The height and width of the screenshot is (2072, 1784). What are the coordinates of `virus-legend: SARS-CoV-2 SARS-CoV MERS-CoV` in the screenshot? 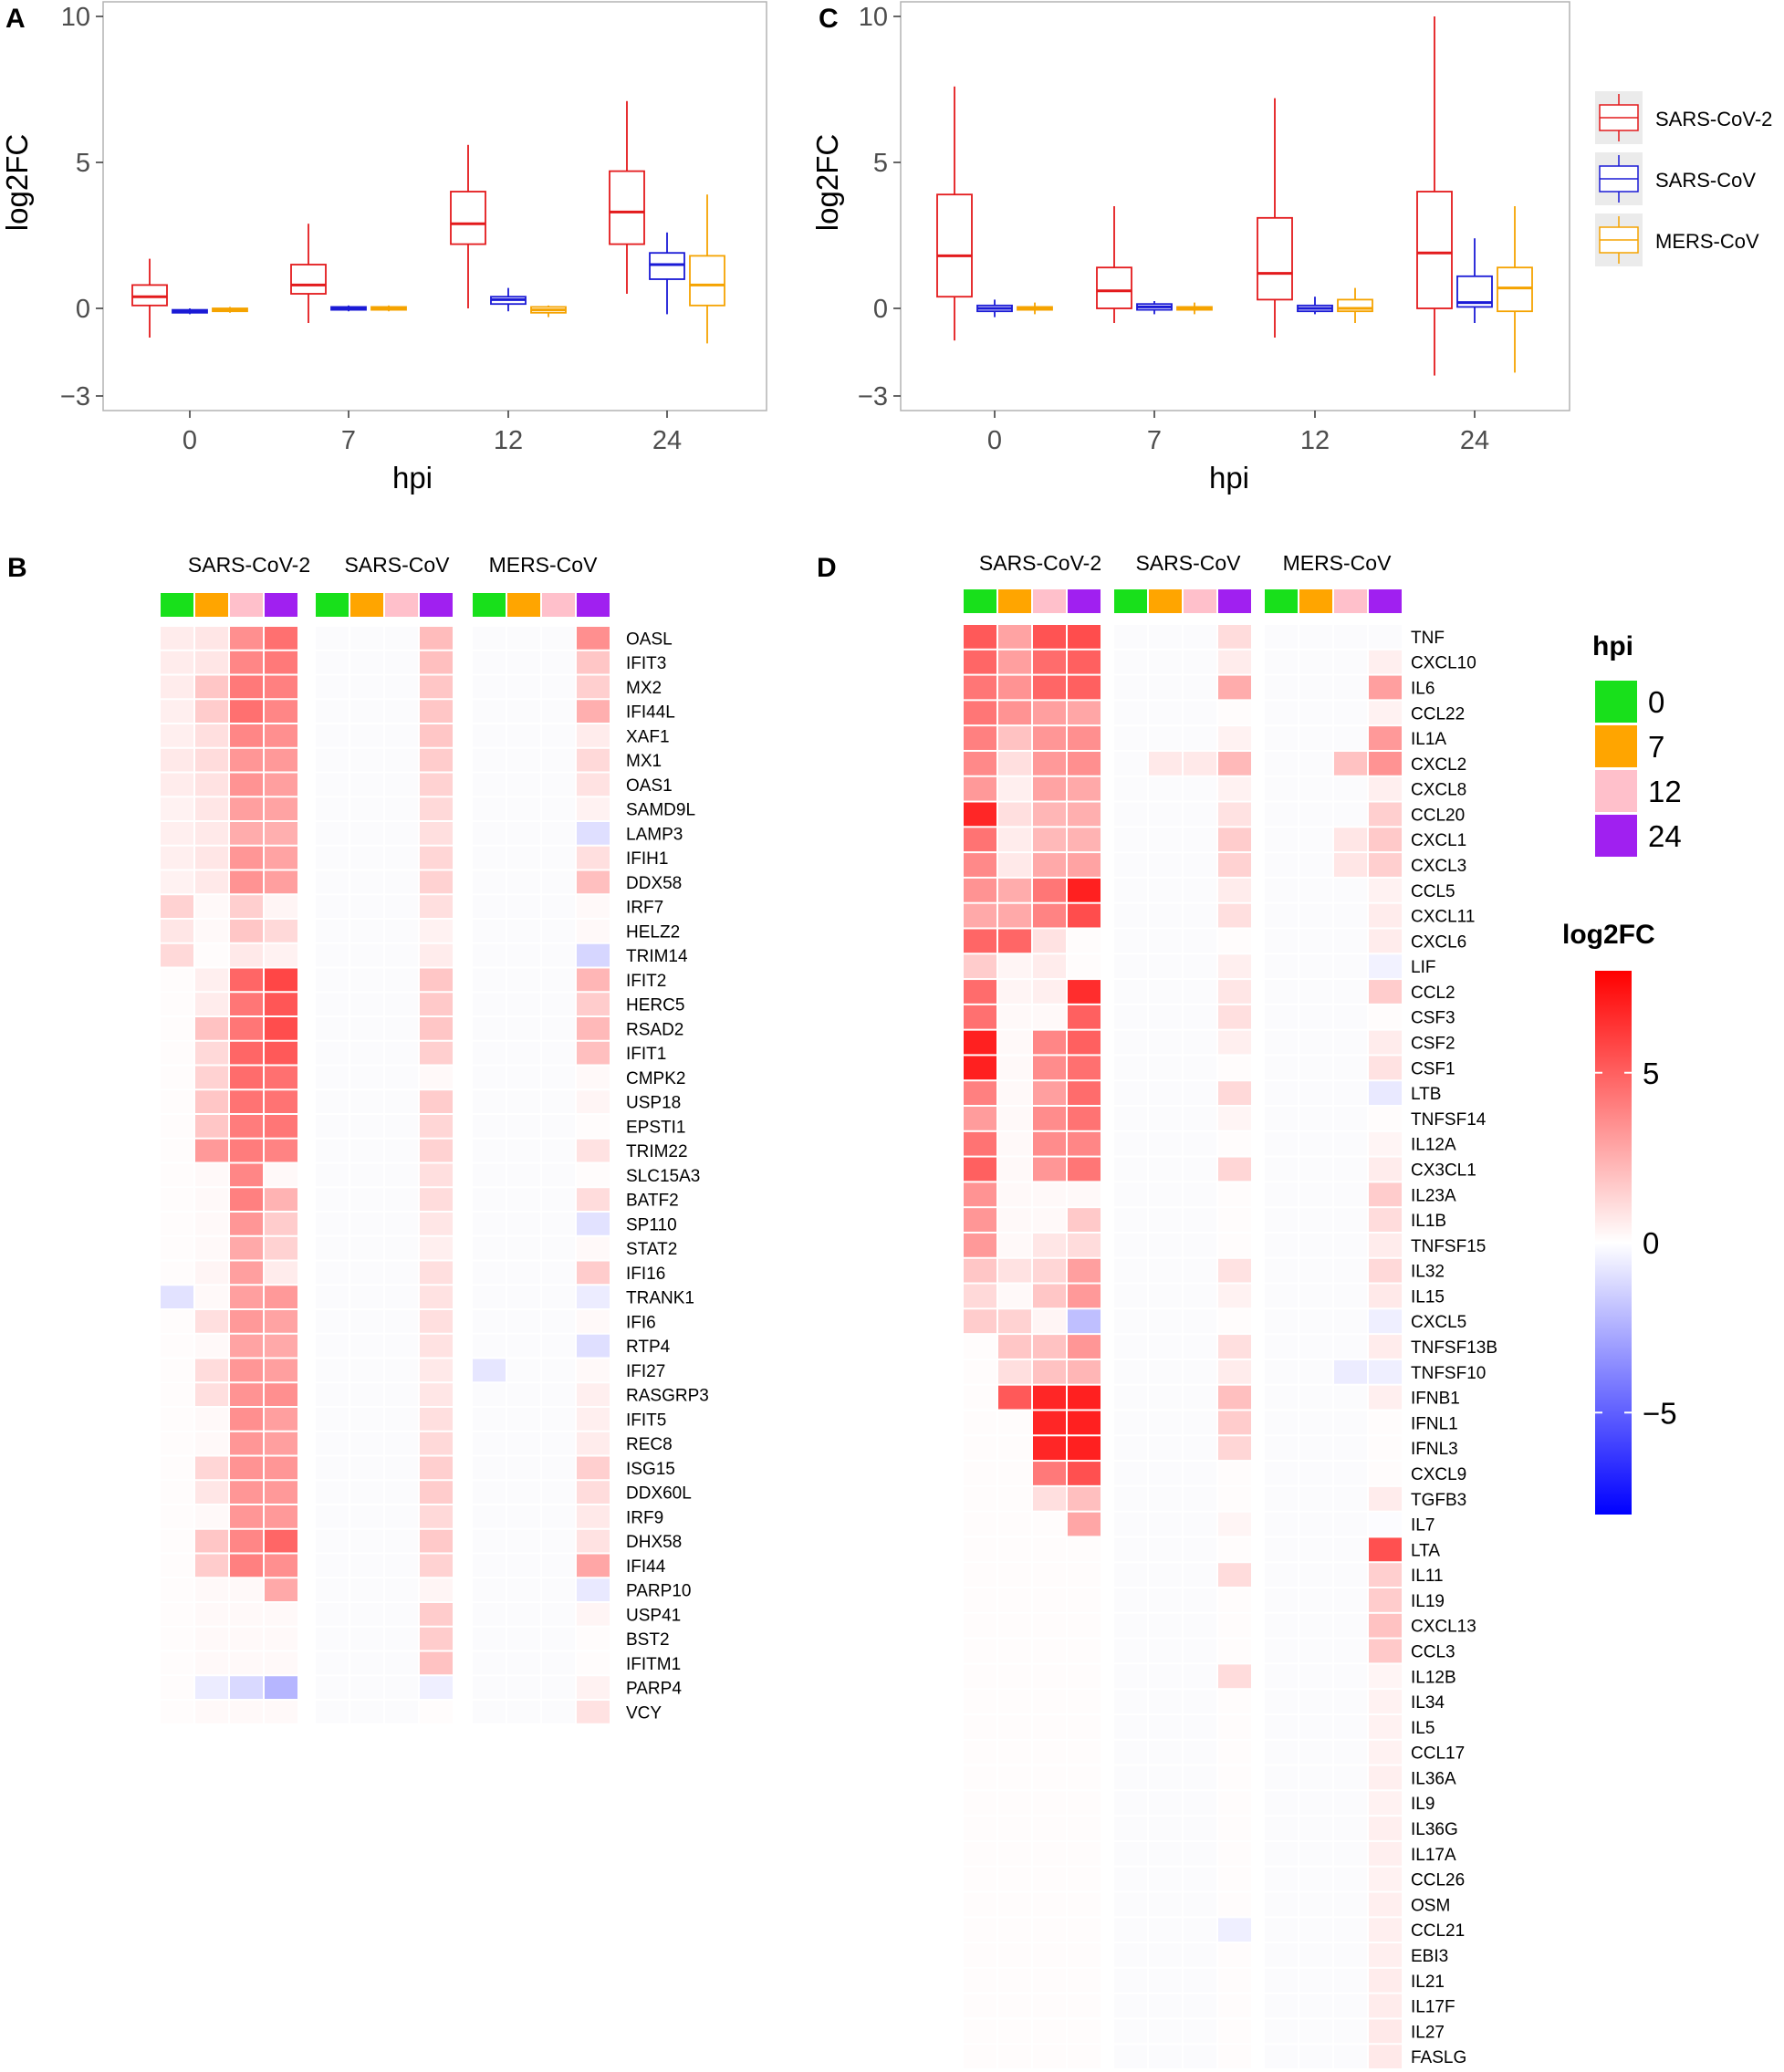 It's located at (1683, 178).